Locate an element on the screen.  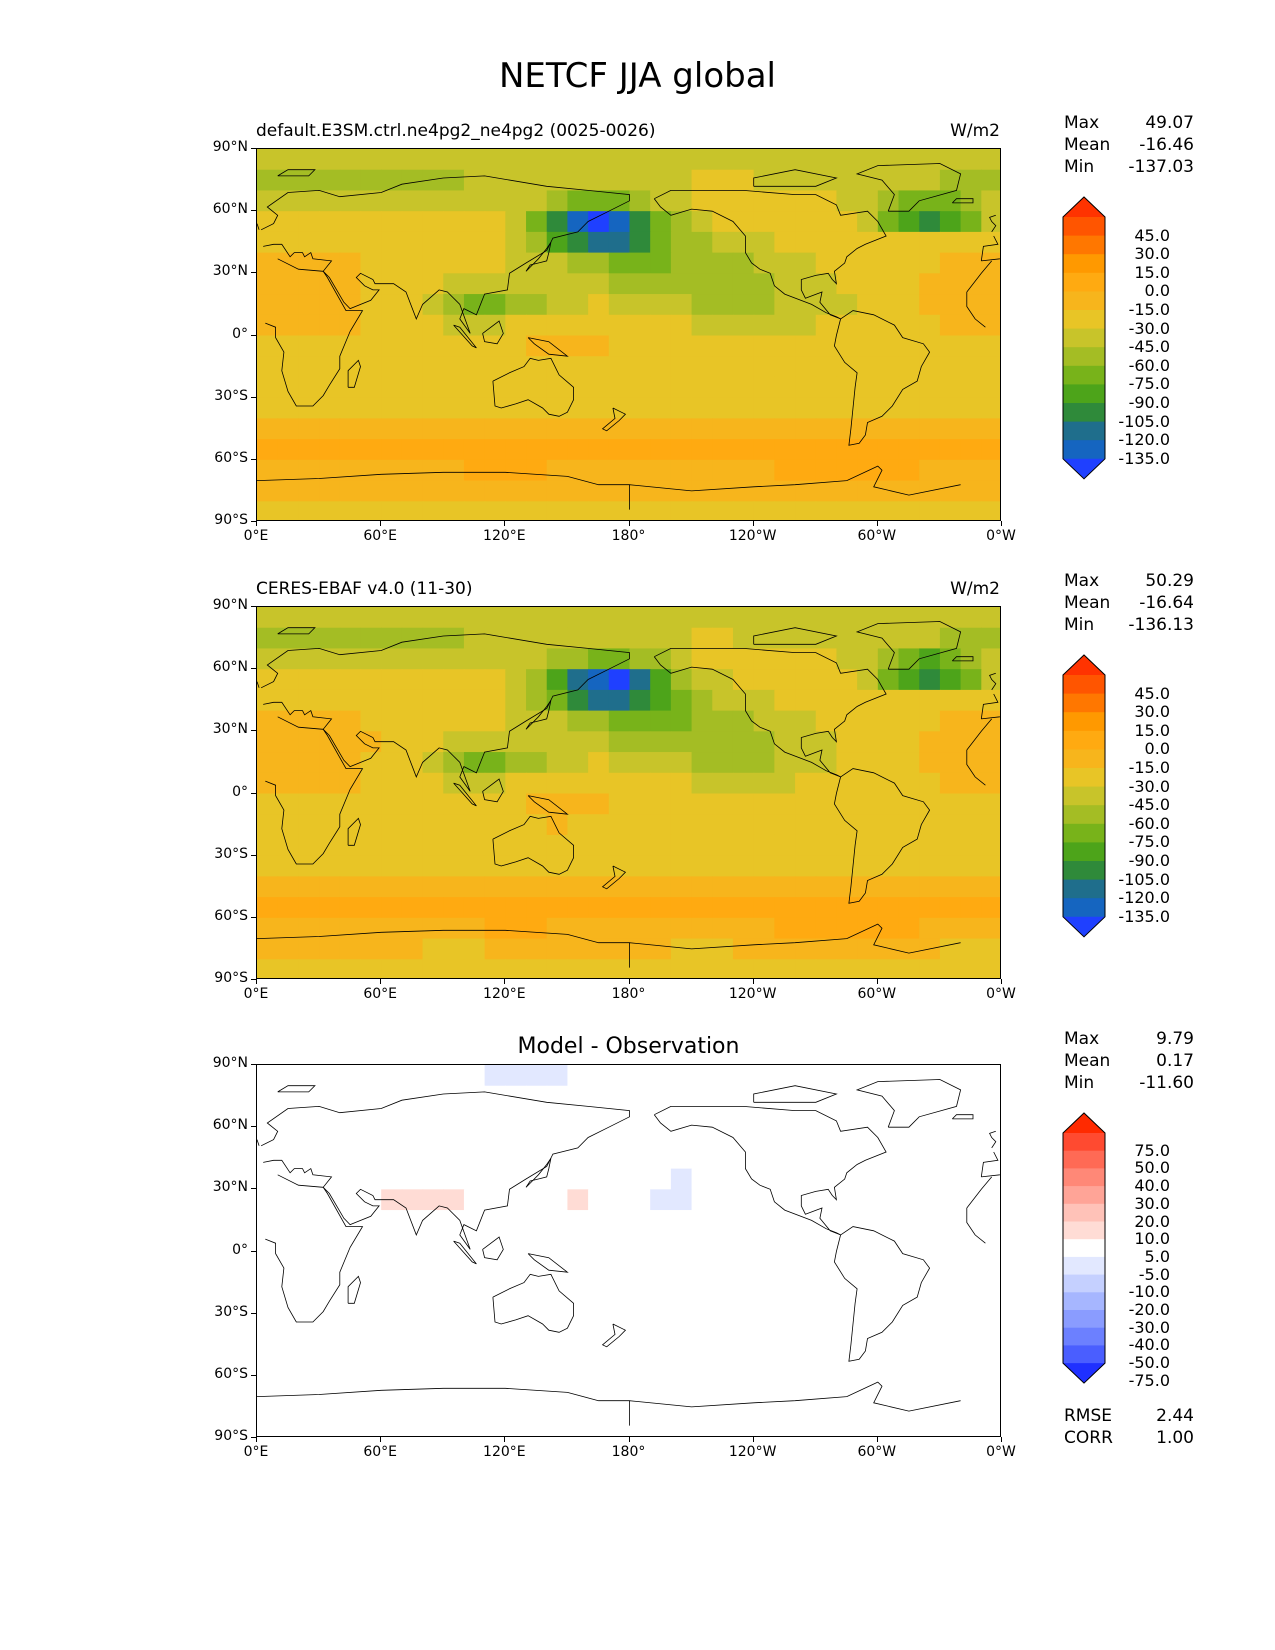
colorbar-extend-min is located at coordinates (1084, 926).